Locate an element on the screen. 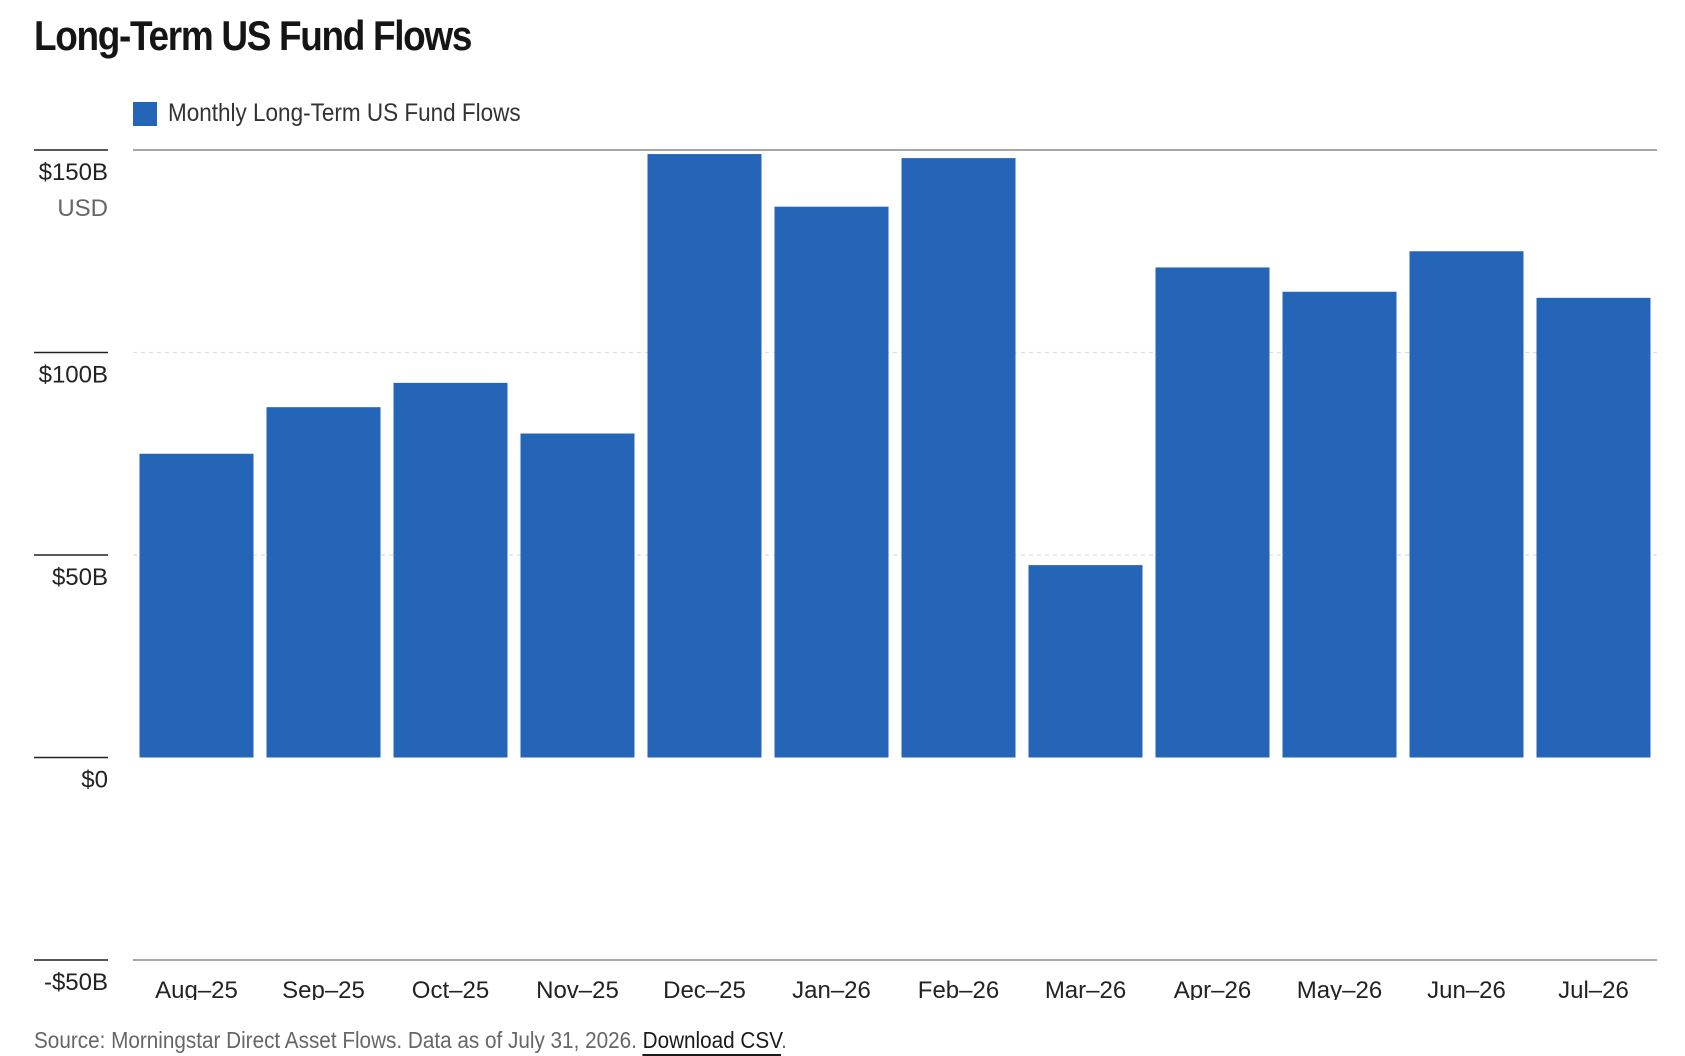  x-tick-label: Dec–25 is located at coordinates (704, 988).